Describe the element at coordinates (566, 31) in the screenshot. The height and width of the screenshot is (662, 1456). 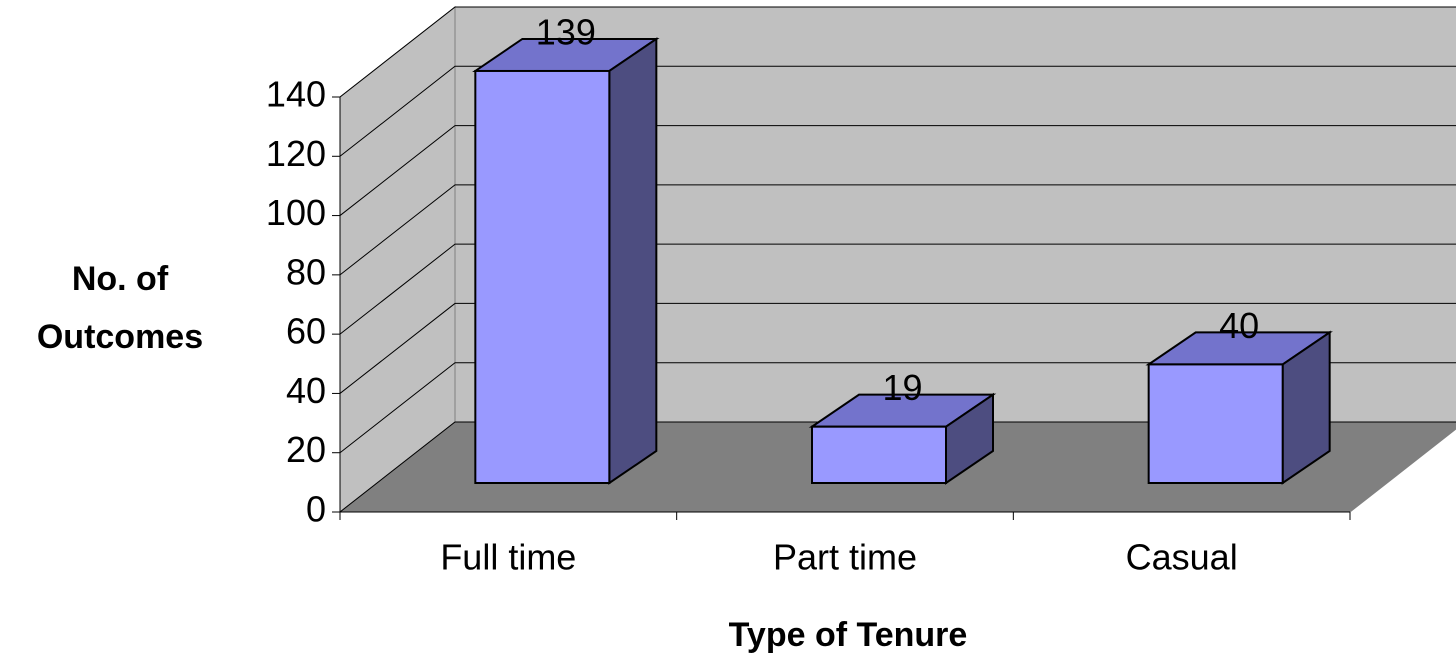
I see `data-label: 139` at that location.